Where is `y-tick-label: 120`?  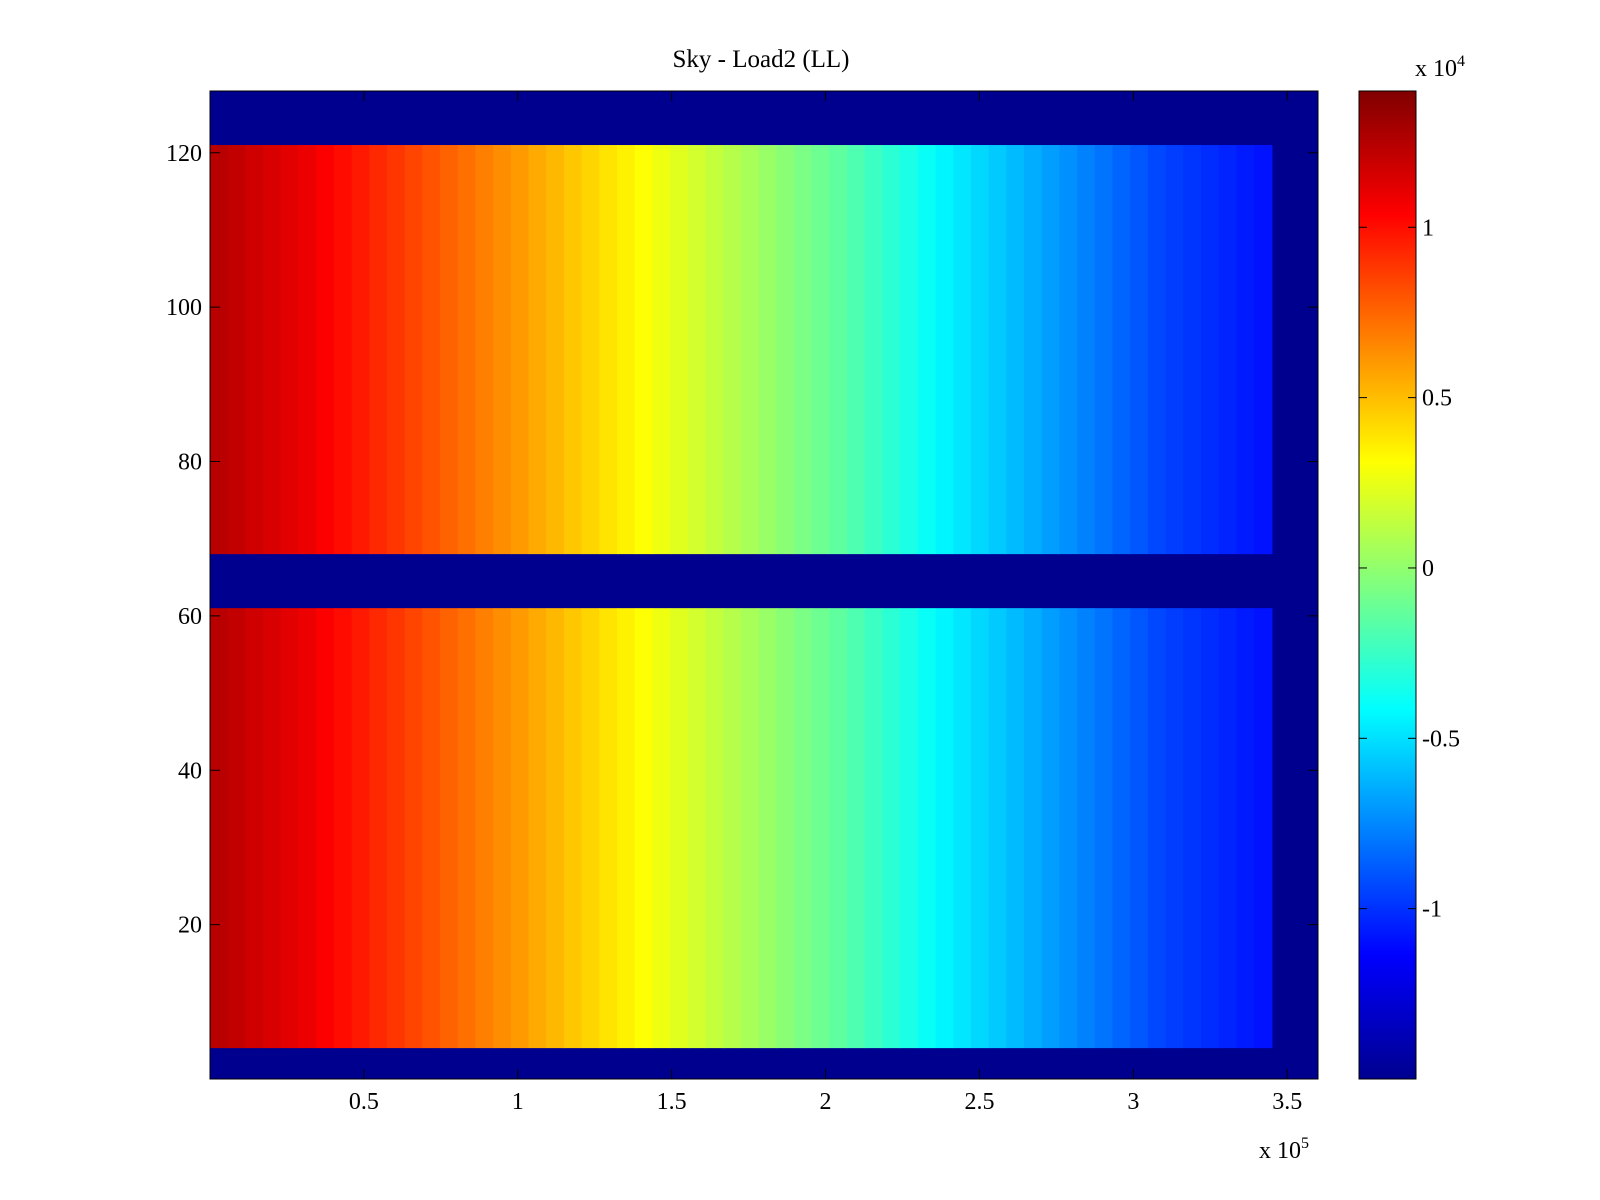 y-tick-label: 120 is located at coordinates (184, 154).